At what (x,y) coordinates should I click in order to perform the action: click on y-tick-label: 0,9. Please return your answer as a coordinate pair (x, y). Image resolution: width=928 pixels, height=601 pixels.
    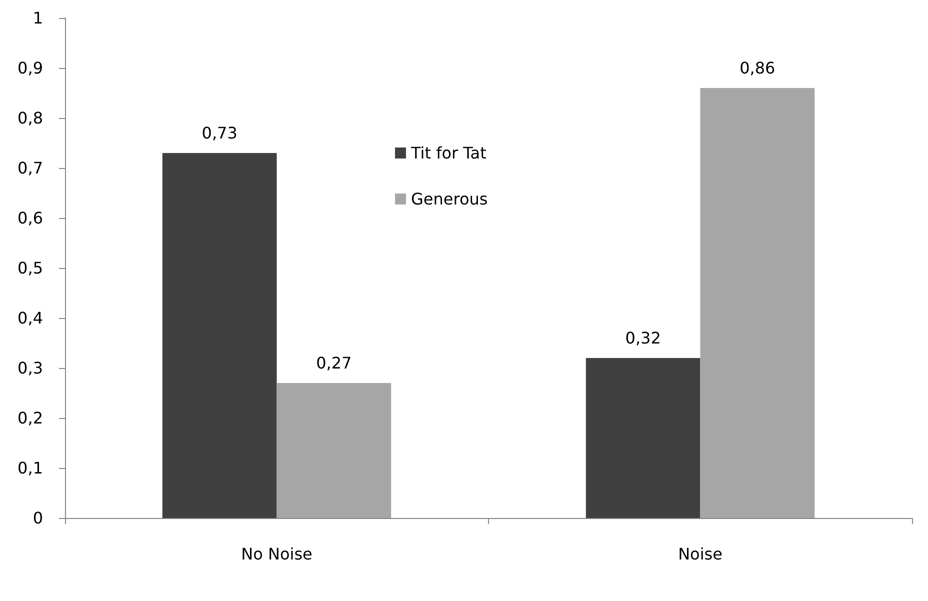
    Looking at the image, I should click on (30, 68).